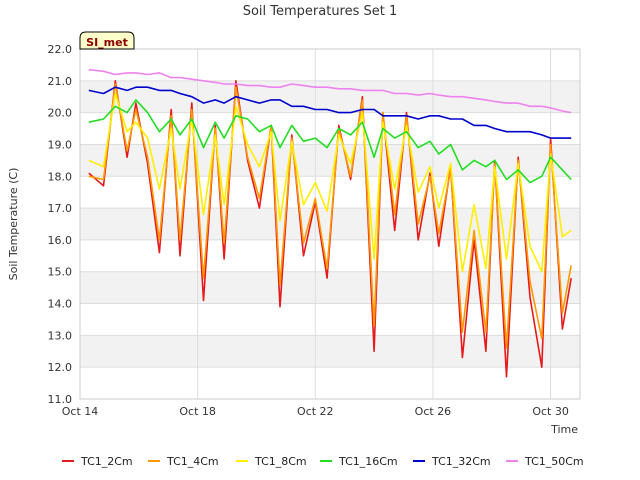 The width and height of the screenshot is (640, 480). I want to click on y-axis-label: Soil Temperature (C), so click(13, 224).